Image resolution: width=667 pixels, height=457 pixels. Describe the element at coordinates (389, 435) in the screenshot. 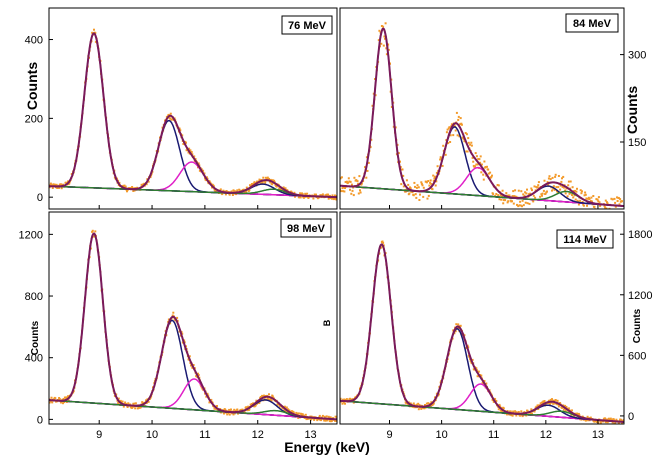

I see `x-tick-label: 9` at that location.